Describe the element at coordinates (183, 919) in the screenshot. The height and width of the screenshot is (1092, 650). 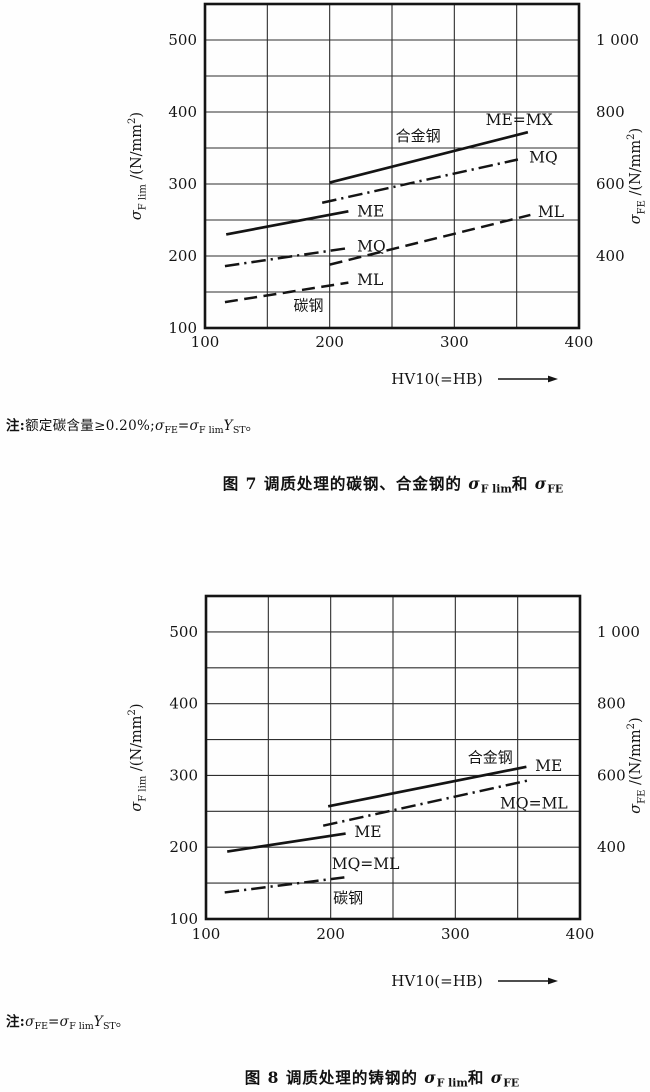
I see `fig8-yl-tick-100: 100` at that location.